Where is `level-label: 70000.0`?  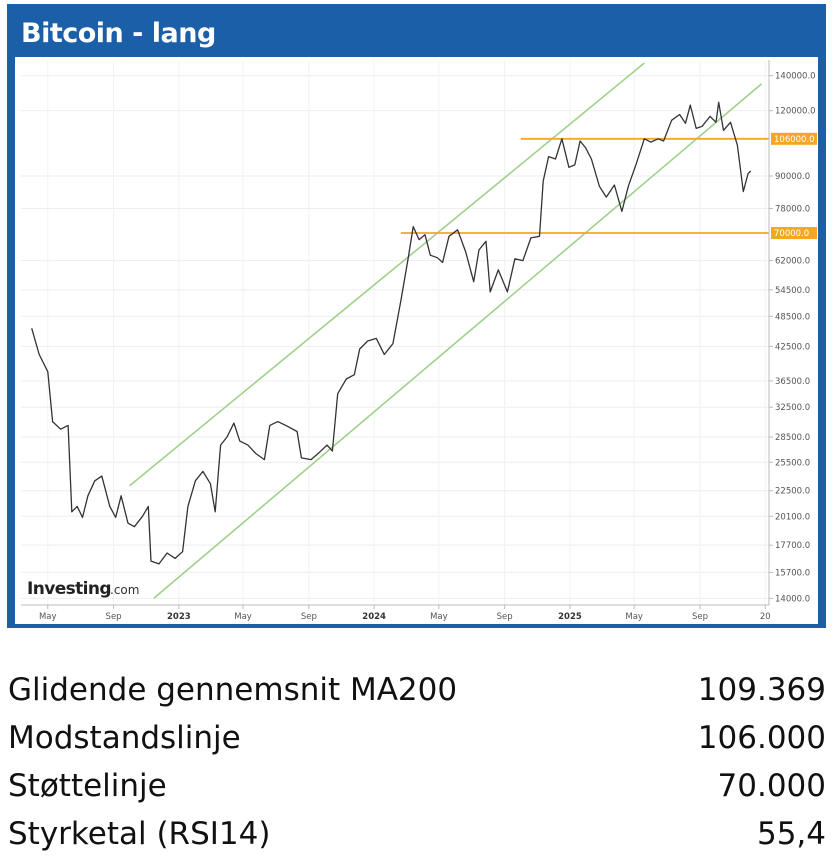
level-label: 70000.0 is located at coordinates (791, 234).